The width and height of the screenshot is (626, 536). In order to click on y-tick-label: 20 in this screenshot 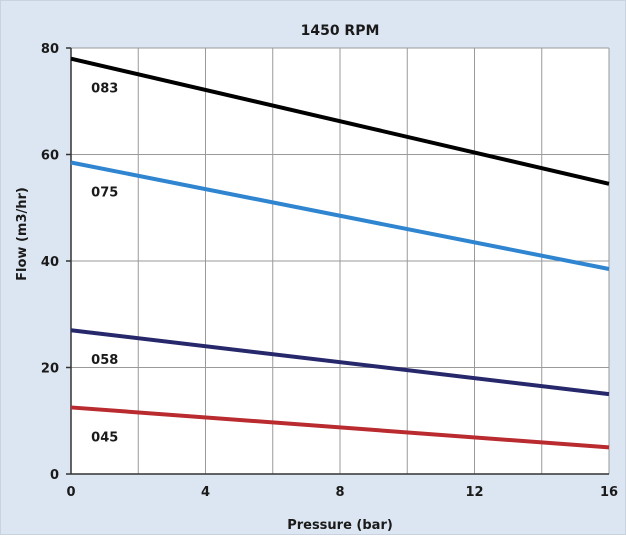, I will do `click(50, 369)`.